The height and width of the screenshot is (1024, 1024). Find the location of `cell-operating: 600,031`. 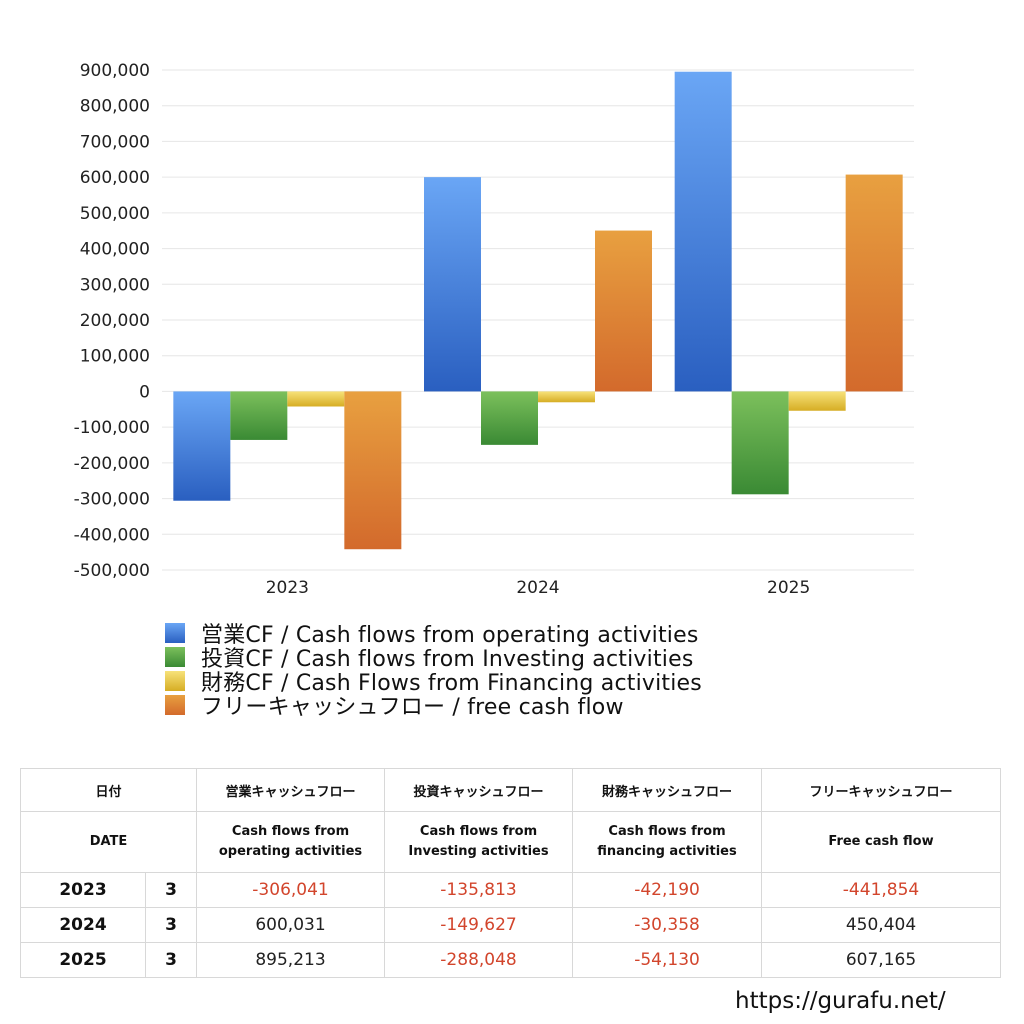

cell-operating: 600,031 is located at coordinates (291, 925).